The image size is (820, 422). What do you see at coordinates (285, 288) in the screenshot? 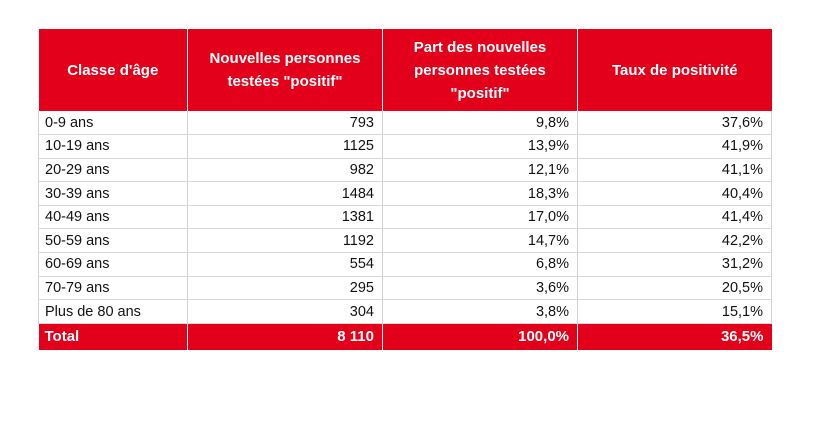
I see `cell-new-positive: 295` at bounding box center [285, 288].